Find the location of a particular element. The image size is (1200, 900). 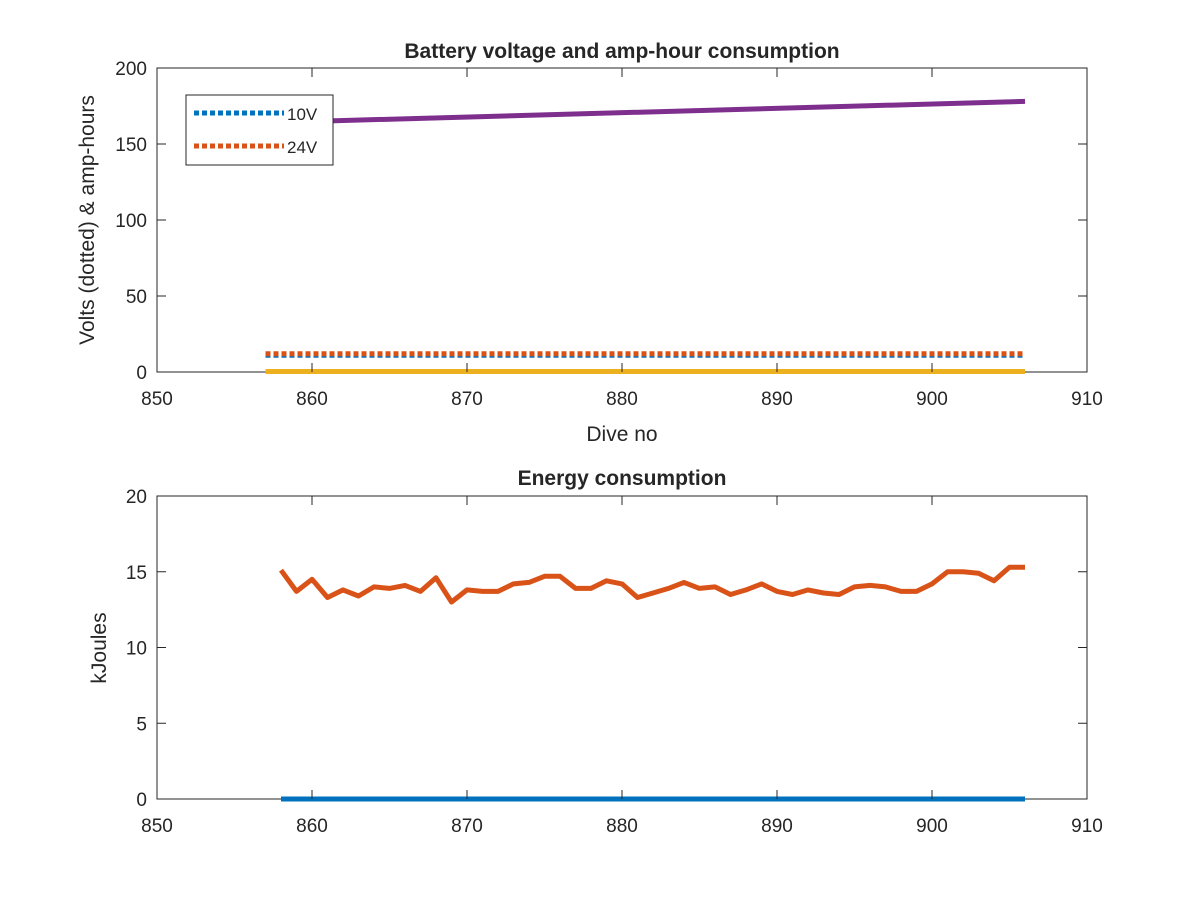

battery-y-tick-label: 100 is located at coordinates (131, 221).